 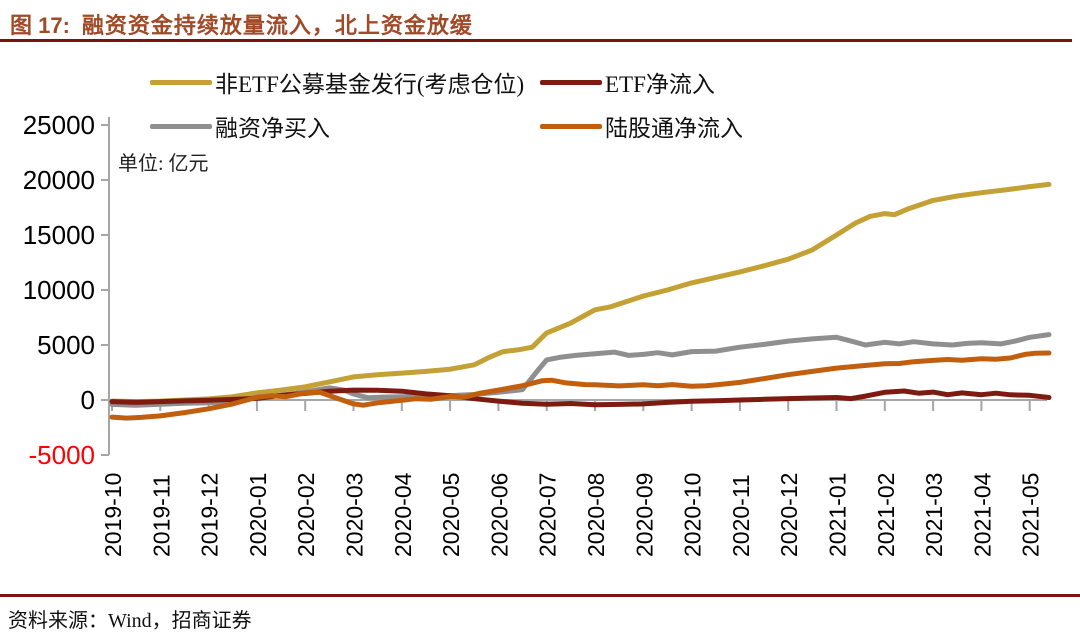 I want to click on legend-label: ETF净流入, so click(x=660, y=84).